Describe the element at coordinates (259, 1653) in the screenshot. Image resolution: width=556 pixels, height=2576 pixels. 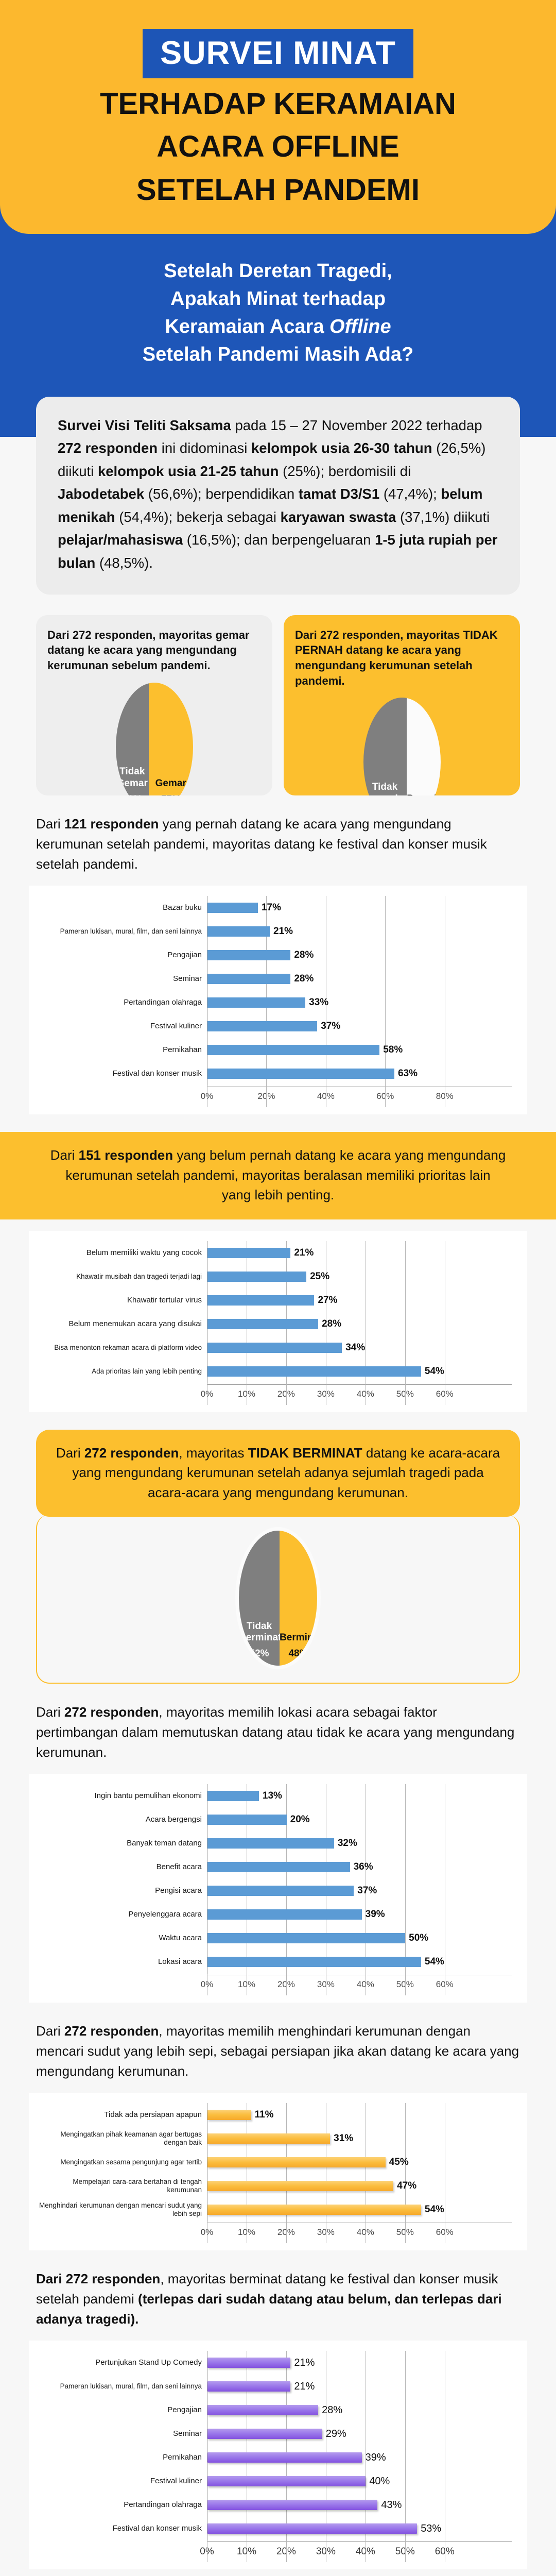
I see `pie-pct-left: 52%` at that location.